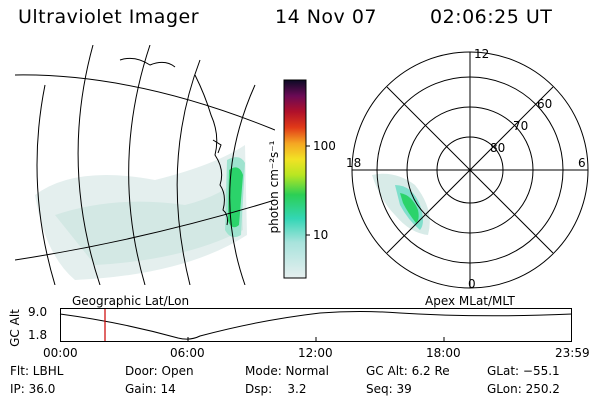 Image resolution: width=600 pixels, height=400 pixels. I want to click on colorbar-unit-label: photon cm⁻²s⁻¹, so click(274, 187).